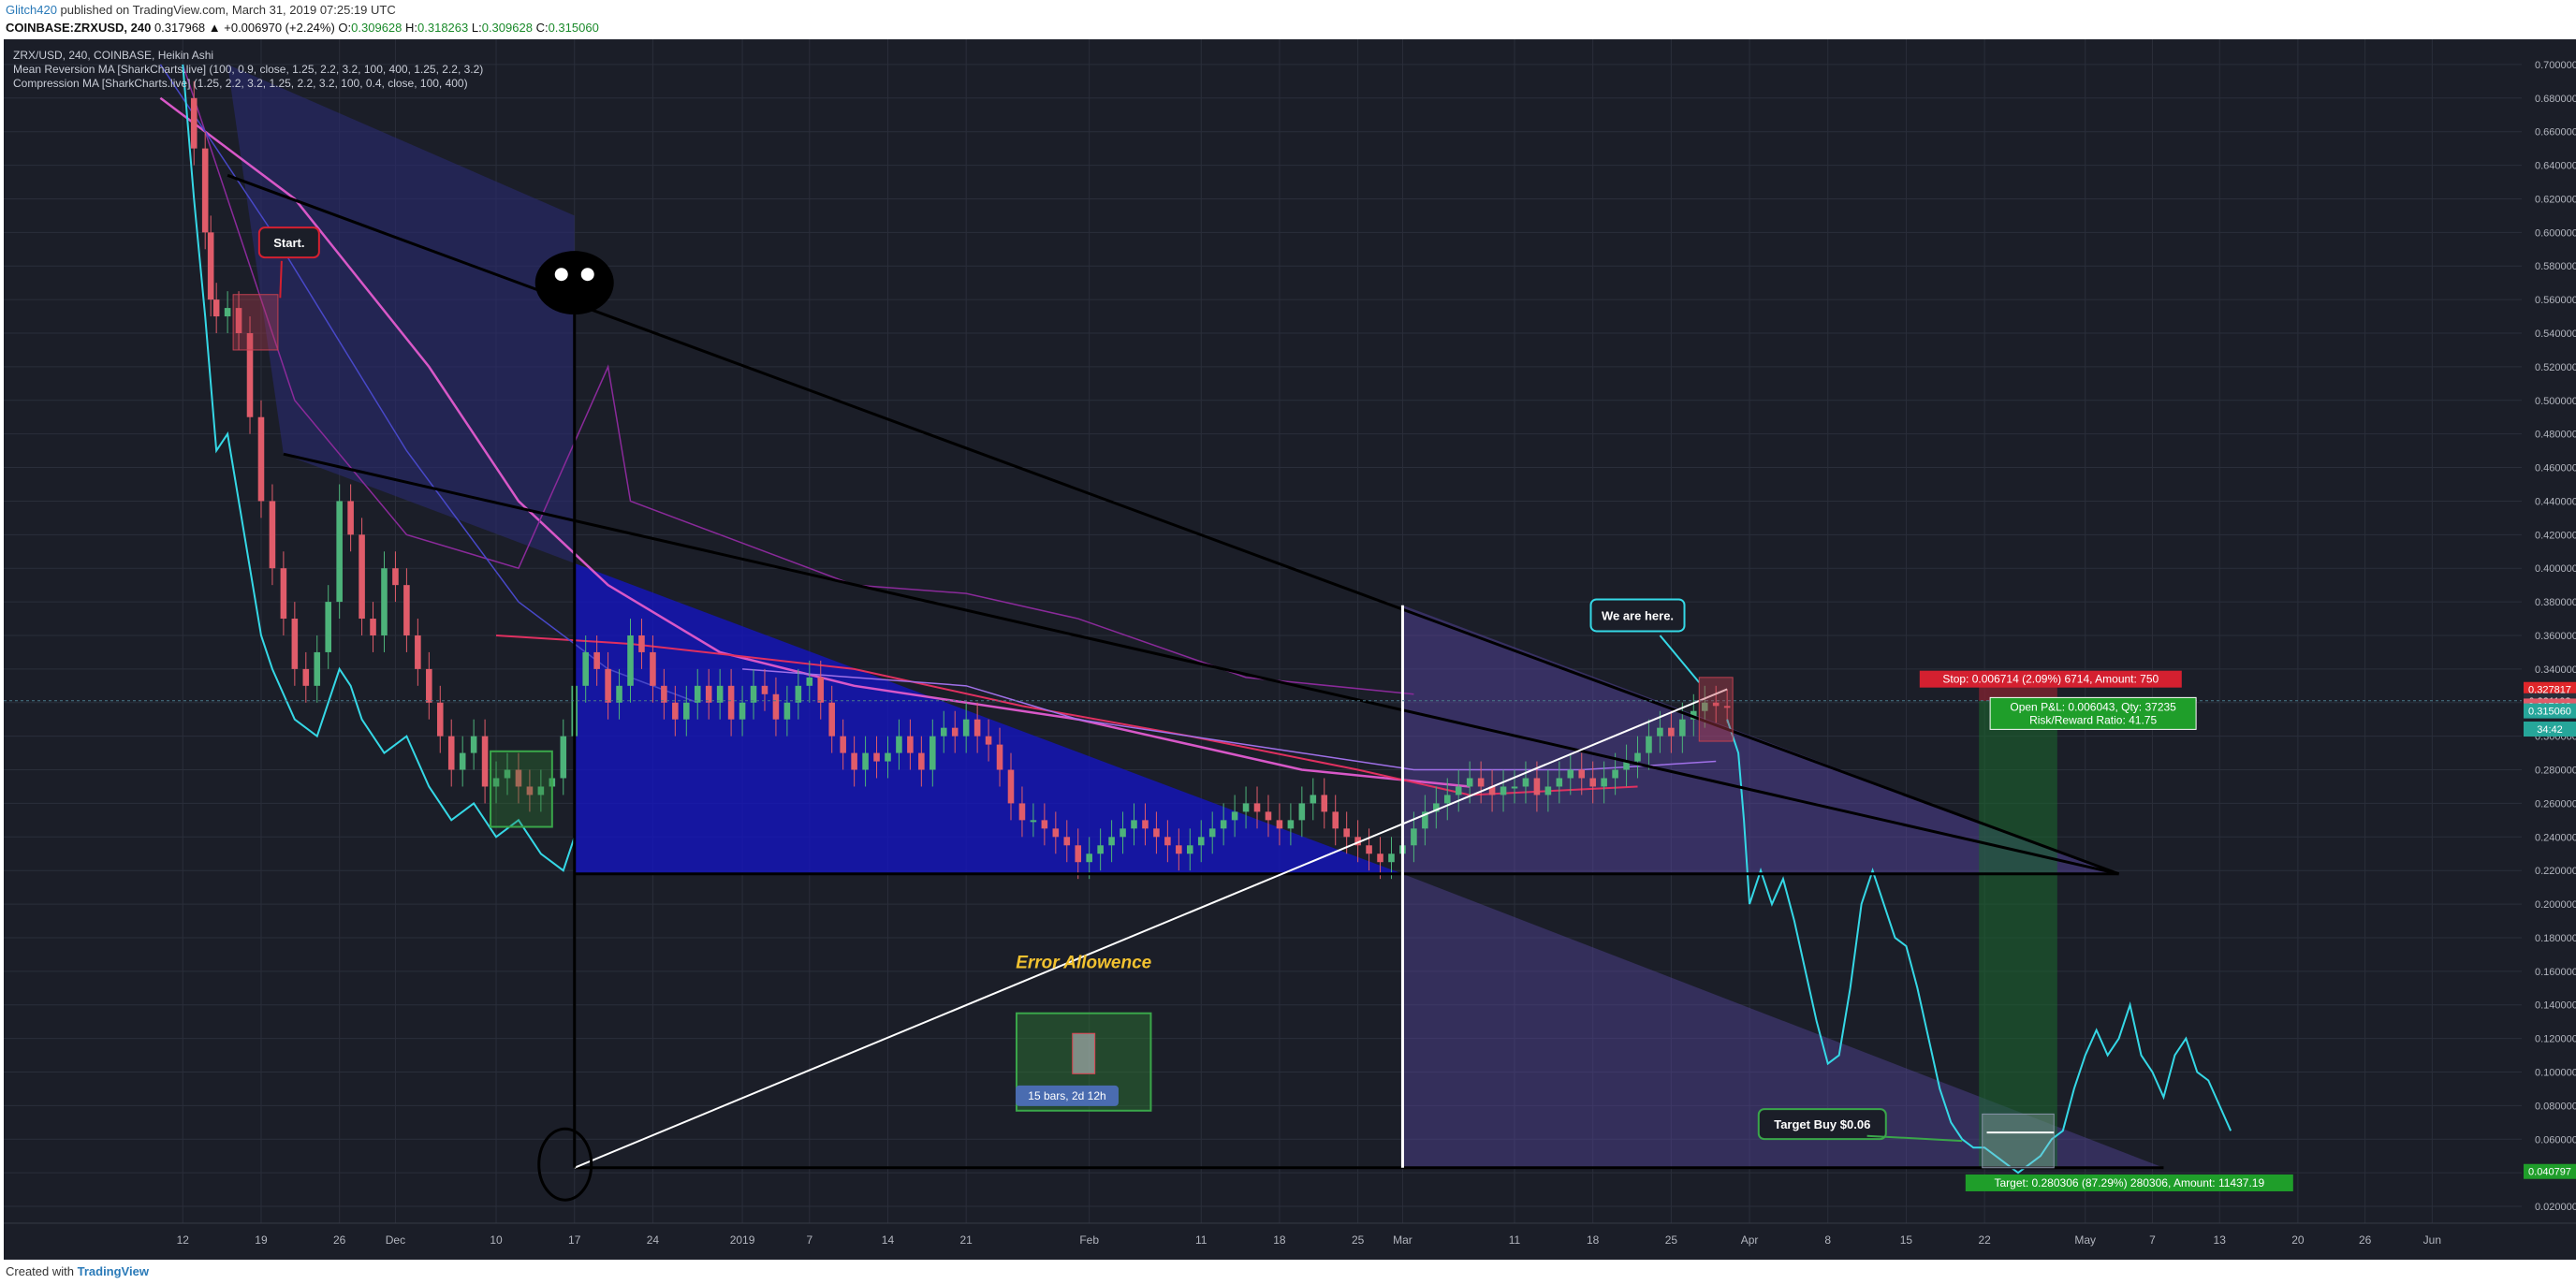 This screenshot has width=2576, height=1284. What do you see at coordinates (521, 789) in the screenshot?
I see `entry-zone` at bounding box center [521, 789].